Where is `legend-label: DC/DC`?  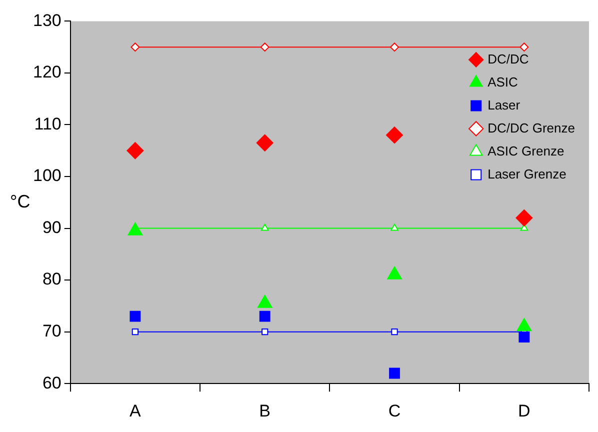 legend-label: DC/DC is located at coordinates (508, 58).